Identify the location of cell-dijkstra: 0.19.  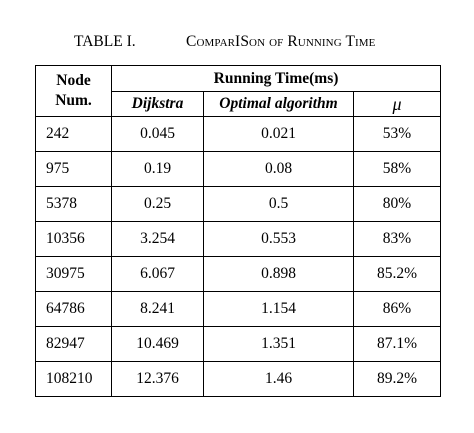
(157, 169).